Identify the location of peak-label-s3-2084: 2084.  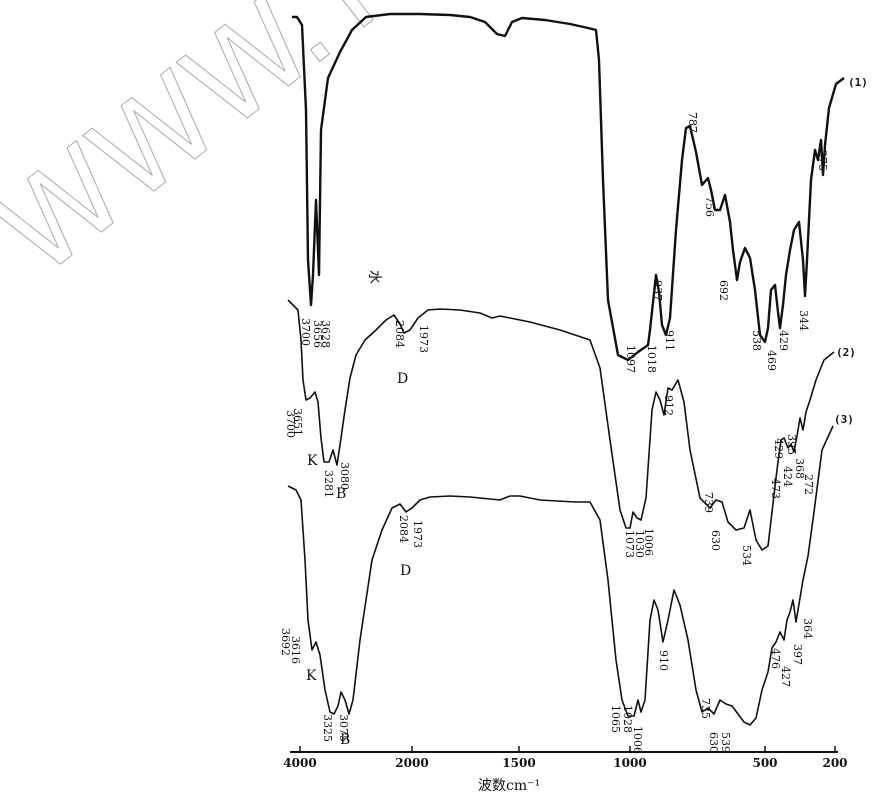
(403, 529).